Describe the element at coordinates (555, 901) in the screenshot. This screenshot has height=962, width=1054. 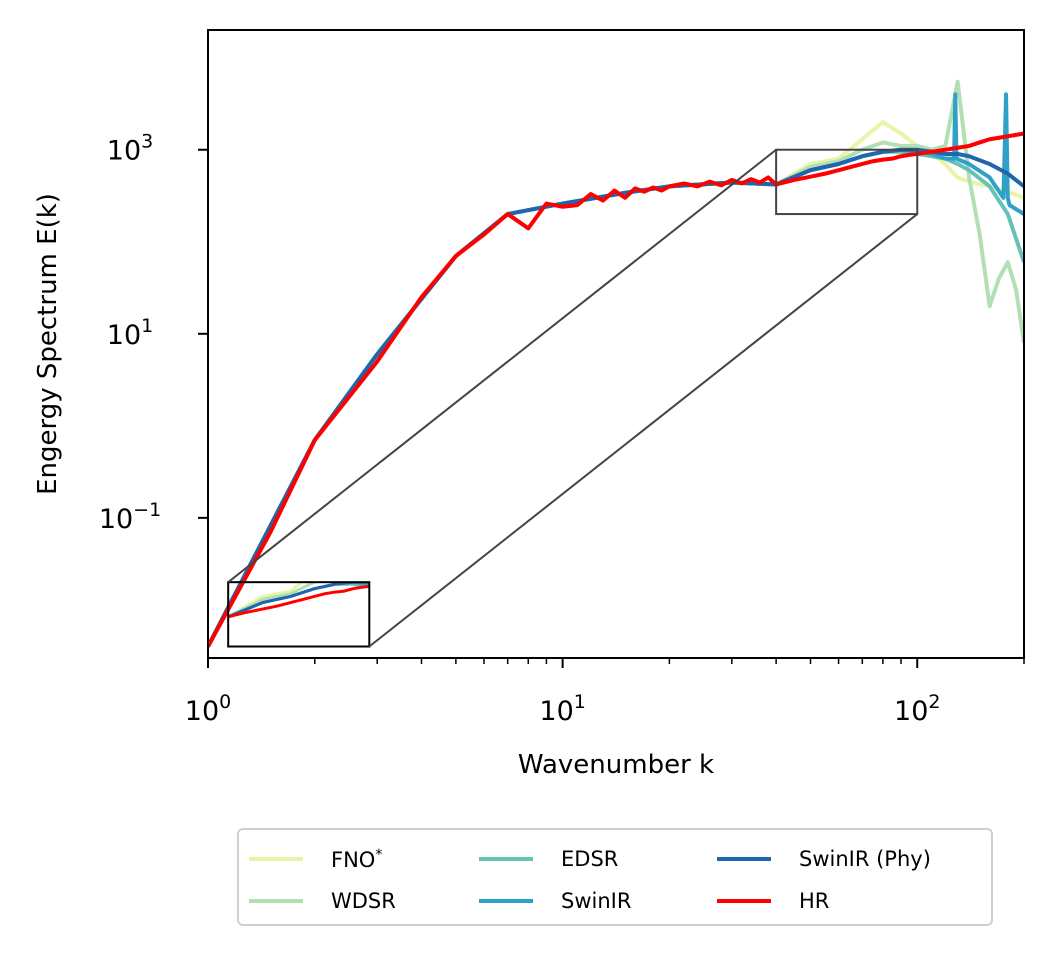
I see `legend-item-swinir: SwinIR` at that location.